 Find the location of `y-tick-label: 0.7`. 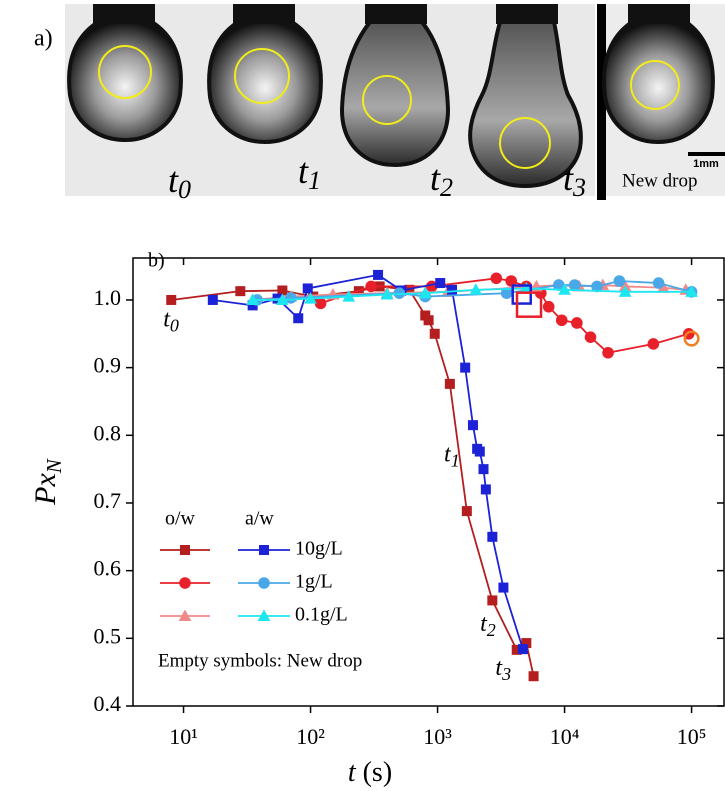

y-tick-label: 0.7 is located at coordinates (108, 500).